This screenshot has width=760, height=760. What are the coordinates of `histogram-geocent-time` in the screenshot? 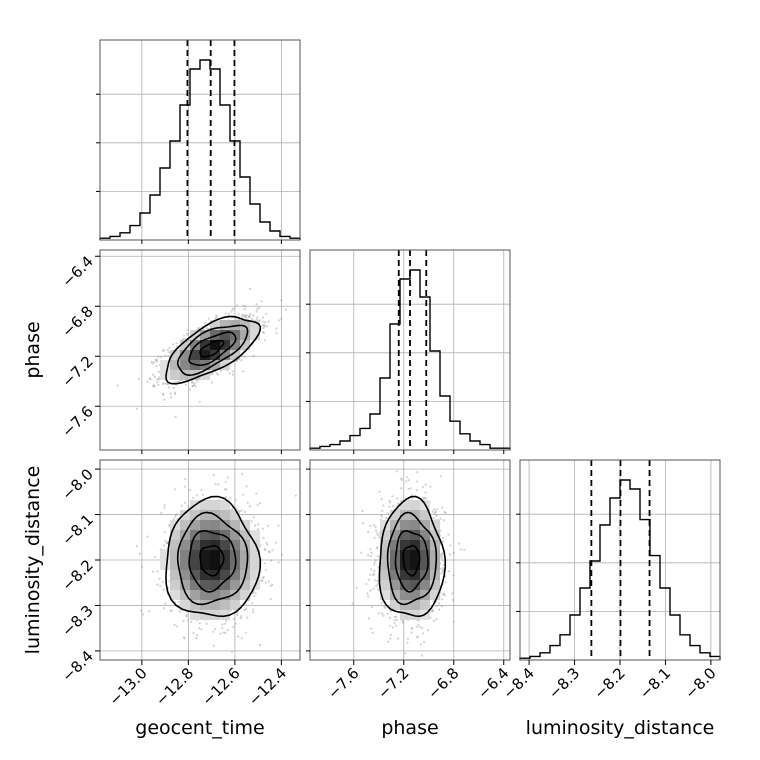 It's located at (200, 140).